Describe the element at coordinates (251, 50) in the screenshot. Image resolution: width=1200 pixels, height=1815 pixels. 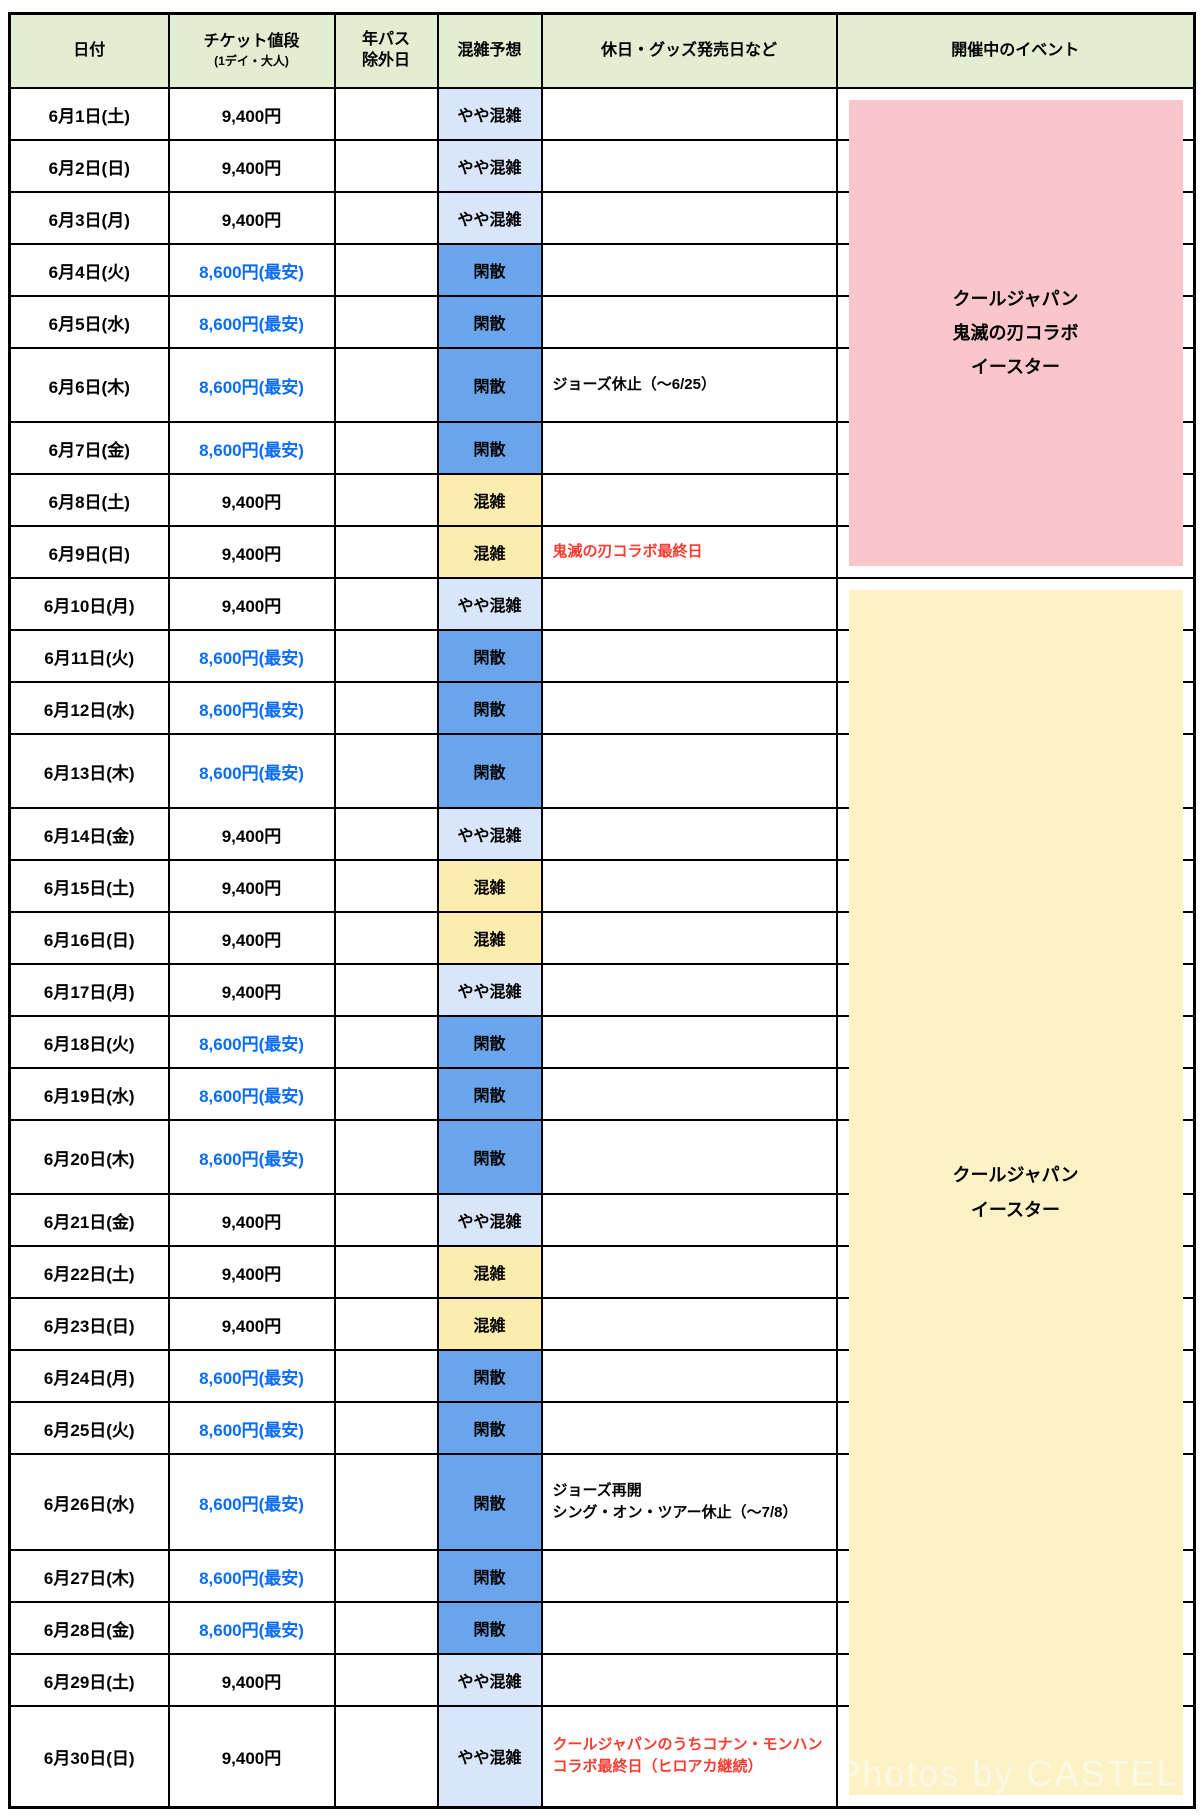
I see `header-ticket-price: チケット値段 (1デイ・大人)` at that location.